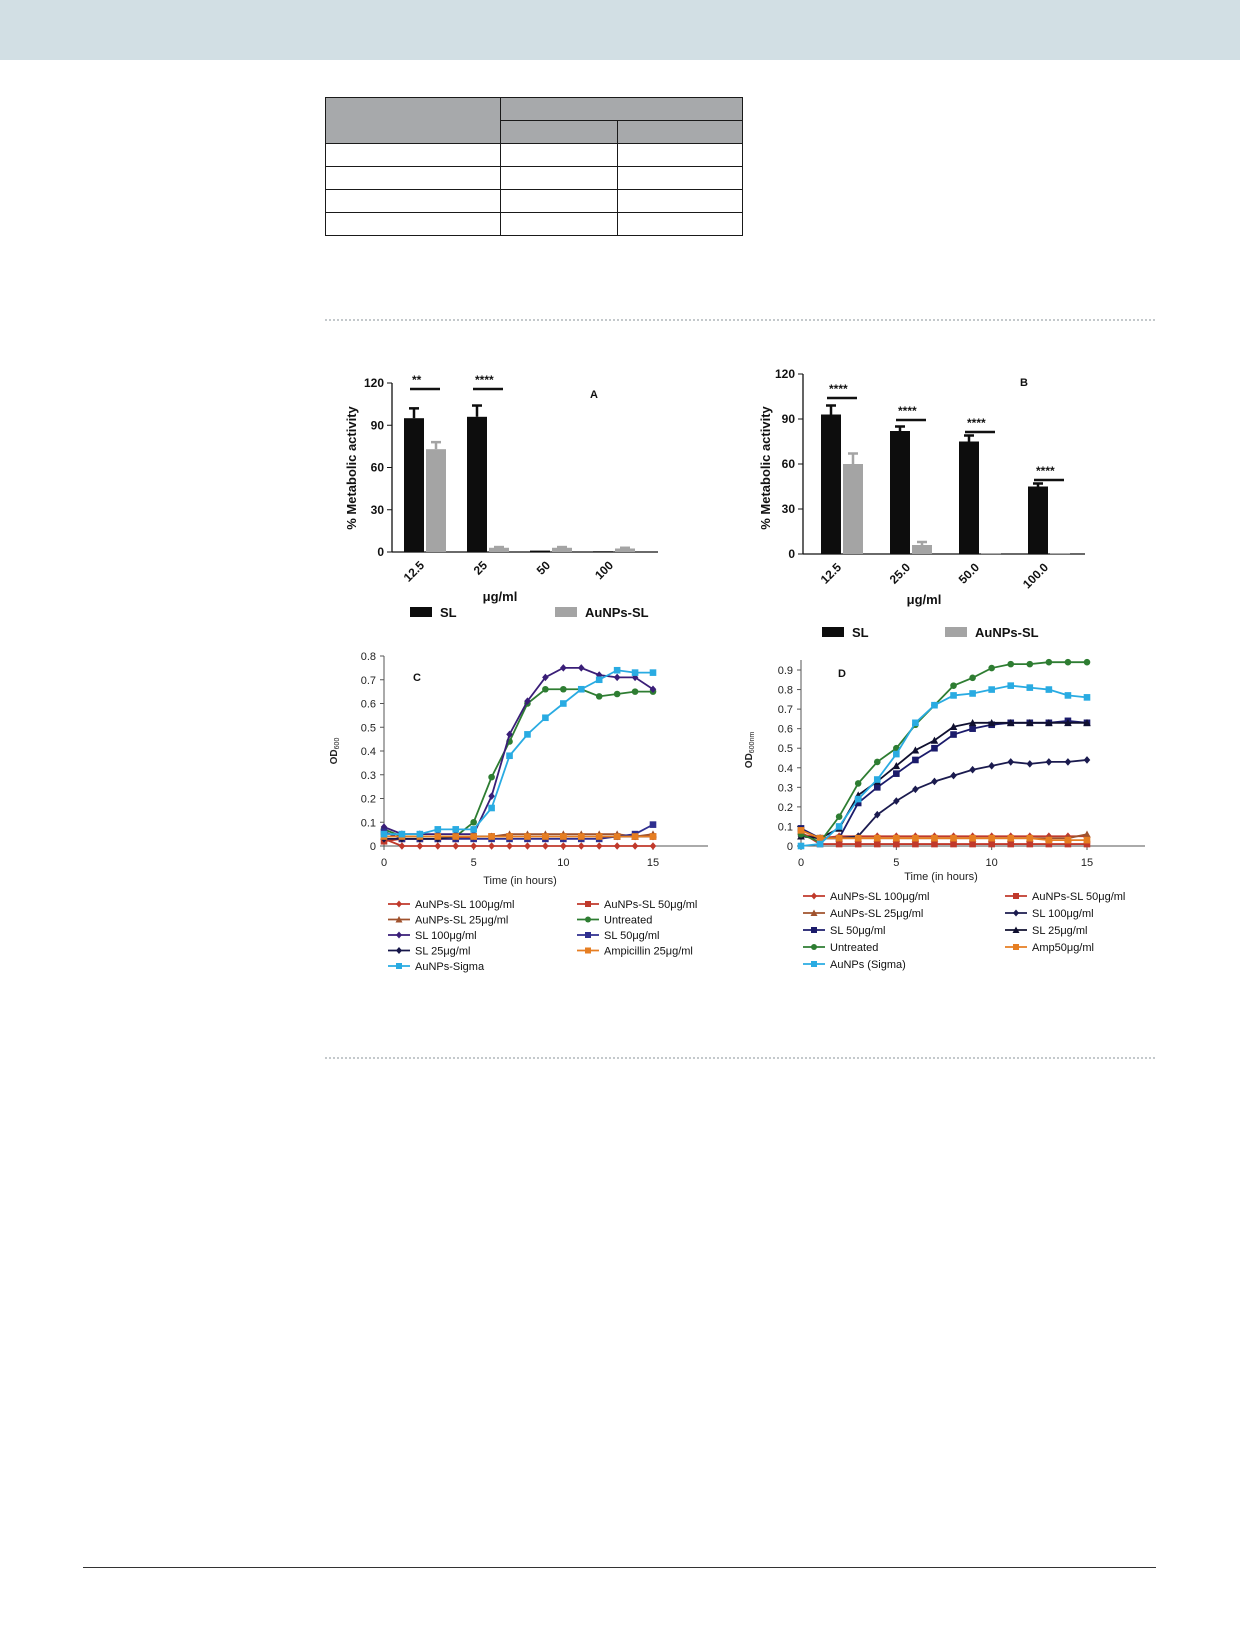  What do you see at coordinates (1063, 914) in the screenshot?
I see `legend-label: SL 100μg/ml` at bounding box center [1063, 914].